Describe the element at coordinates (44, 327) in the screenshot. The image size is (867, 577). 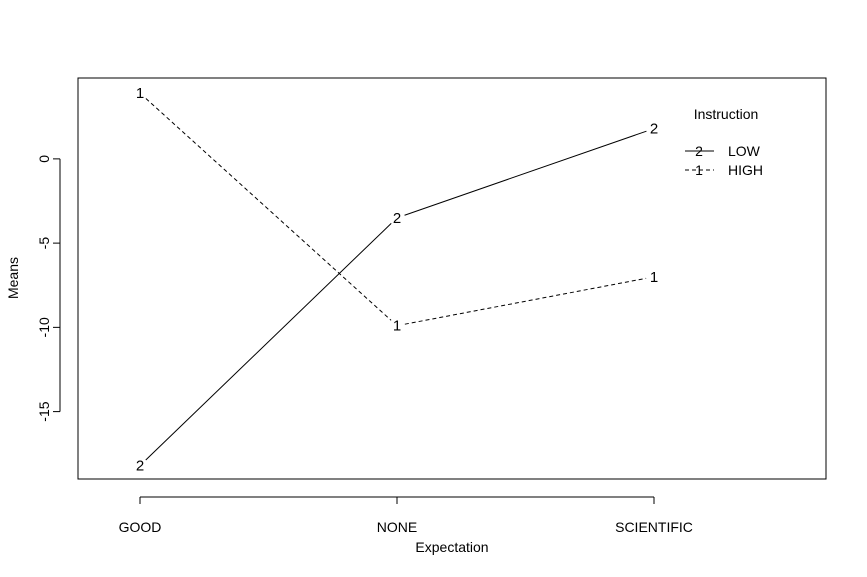
I see `y-tick-label: -10` at that location.